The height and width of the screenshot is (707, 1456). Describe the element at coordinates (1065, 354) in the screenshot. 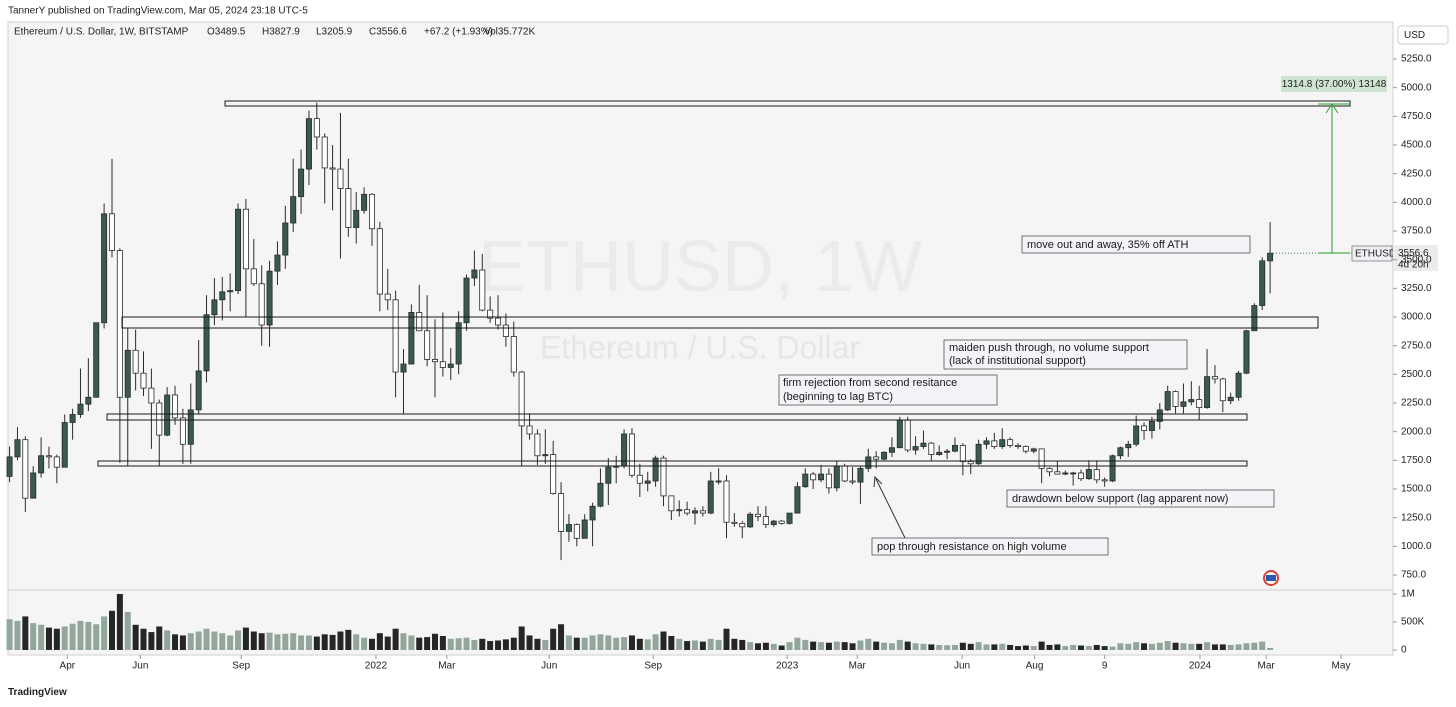

I see `annotation-box` at that location.